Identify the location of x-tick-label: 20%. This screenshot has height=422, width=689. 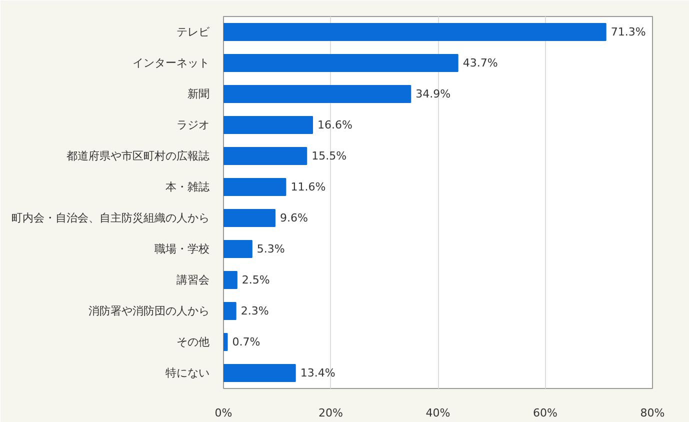
(330, 413).